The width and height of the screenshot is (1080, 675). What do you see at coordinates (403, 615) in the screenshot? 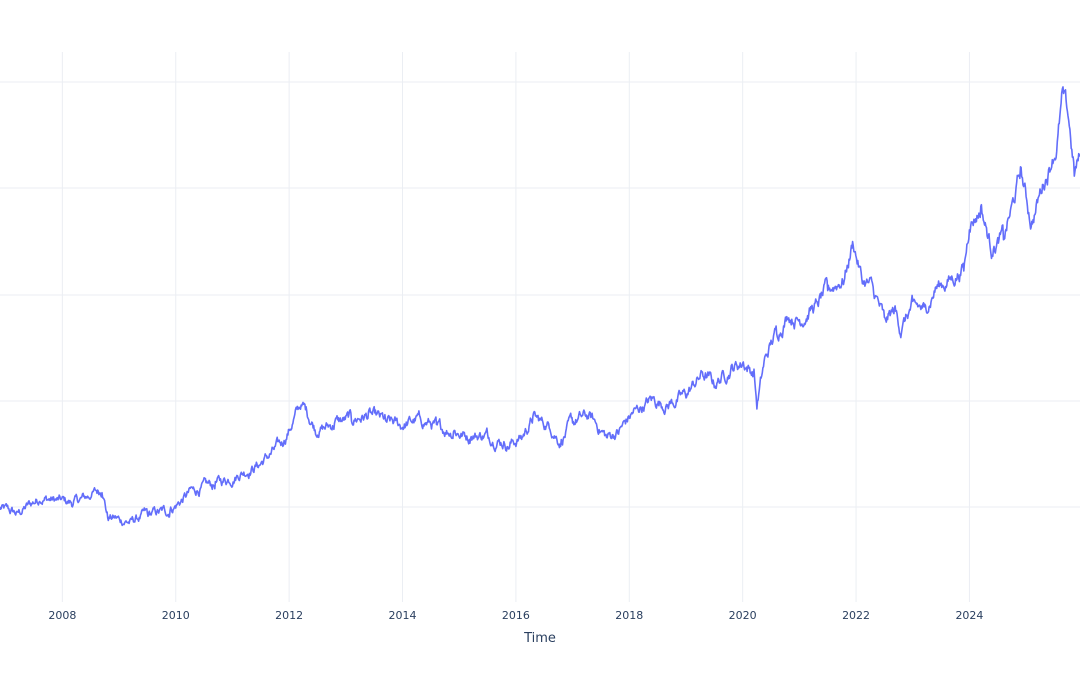
I see `x-tick-label-2014: 2014` at bounding box center [403, 615].